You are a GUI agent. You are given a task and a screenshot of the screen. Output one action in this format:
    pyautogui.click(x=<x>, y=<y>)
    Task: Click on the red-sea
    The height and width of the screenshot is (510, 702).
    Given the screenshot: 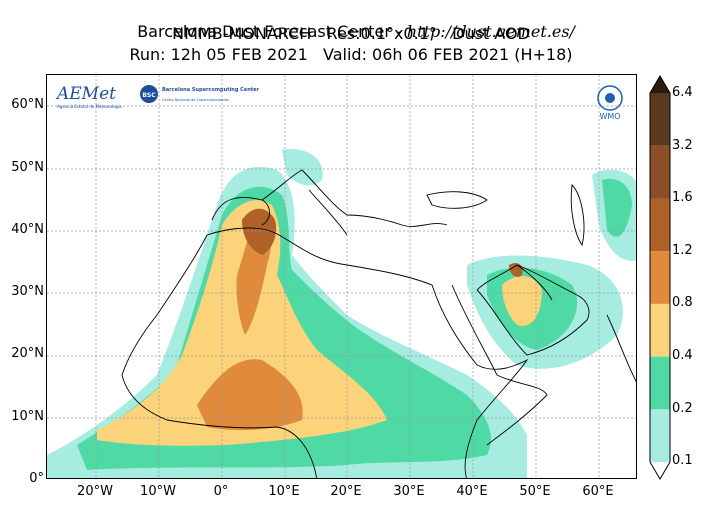 What is the action you would take?
    pyautogui.click(x=474, y=330)
    